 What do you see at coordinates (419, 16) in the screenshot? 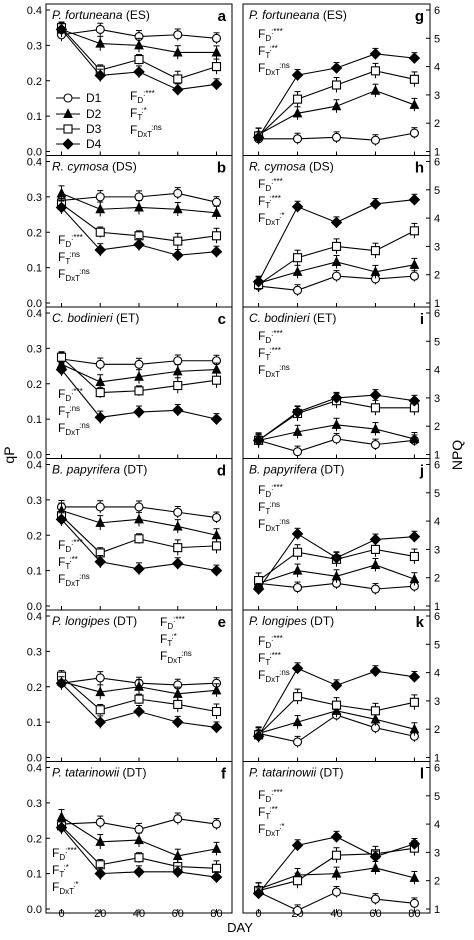
I see `panel-letter: g` at bounding box center [419, 16].